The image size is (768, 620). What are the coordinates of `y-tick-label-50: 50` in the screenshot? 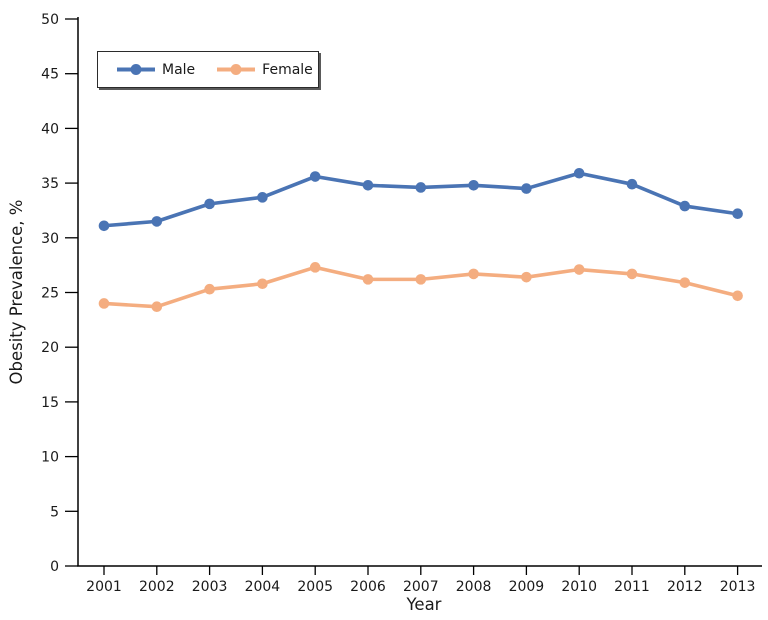 It's located at (50, 20).